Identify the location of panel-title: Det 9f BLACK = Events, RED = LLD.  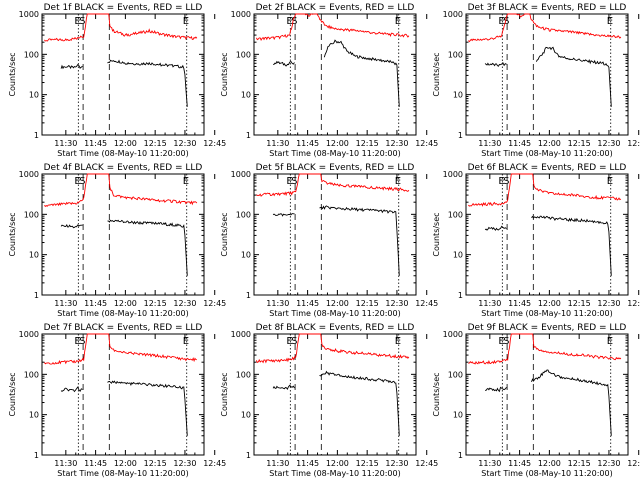
(547, 328).